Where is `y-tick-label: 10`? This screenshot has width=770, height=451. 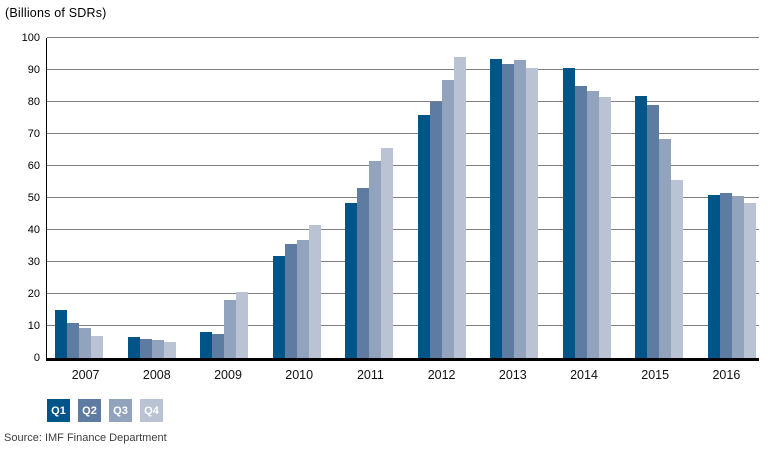 y-tick-label: 10 is located at coordinates (33, 326).